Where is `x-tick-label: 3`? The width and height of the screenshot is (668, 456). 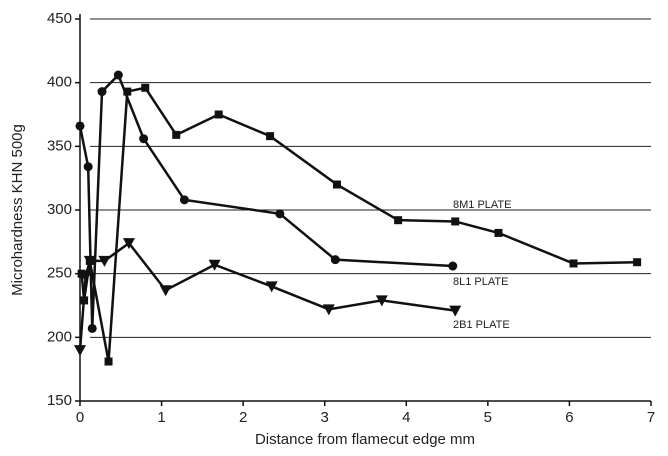
x-tick-label: 3 is located at coordinates (325, 417).